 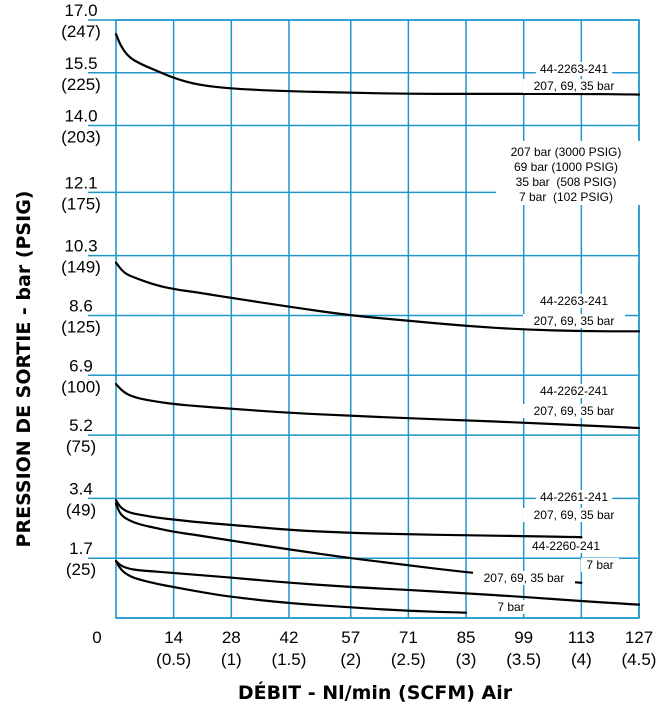 I want to click on y-tick-label: 17.0, so click(x=80, y=10).